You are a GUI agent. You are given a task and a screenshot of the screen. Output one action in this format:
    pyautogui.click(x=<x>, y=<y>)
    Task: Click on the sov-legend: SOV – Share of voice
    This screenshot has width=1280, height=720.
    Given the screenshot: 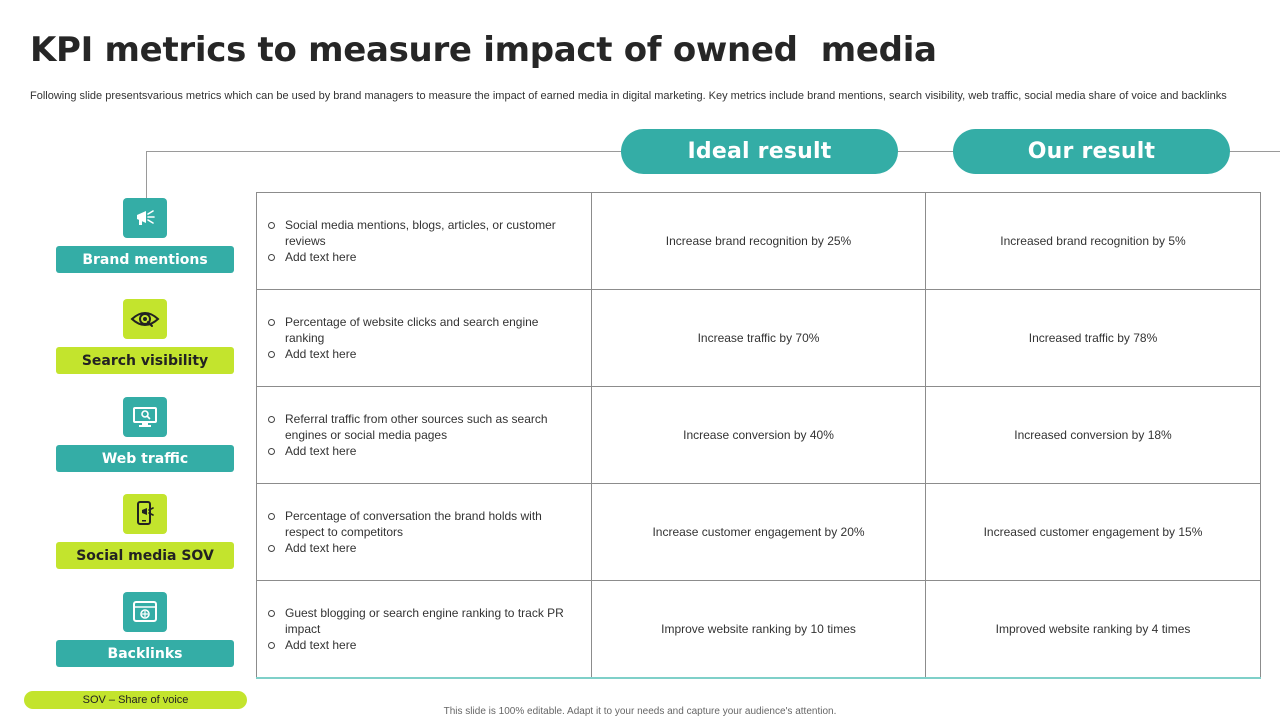 What is the action you would take?
    pyautogui.click(x=135, y=700)
    